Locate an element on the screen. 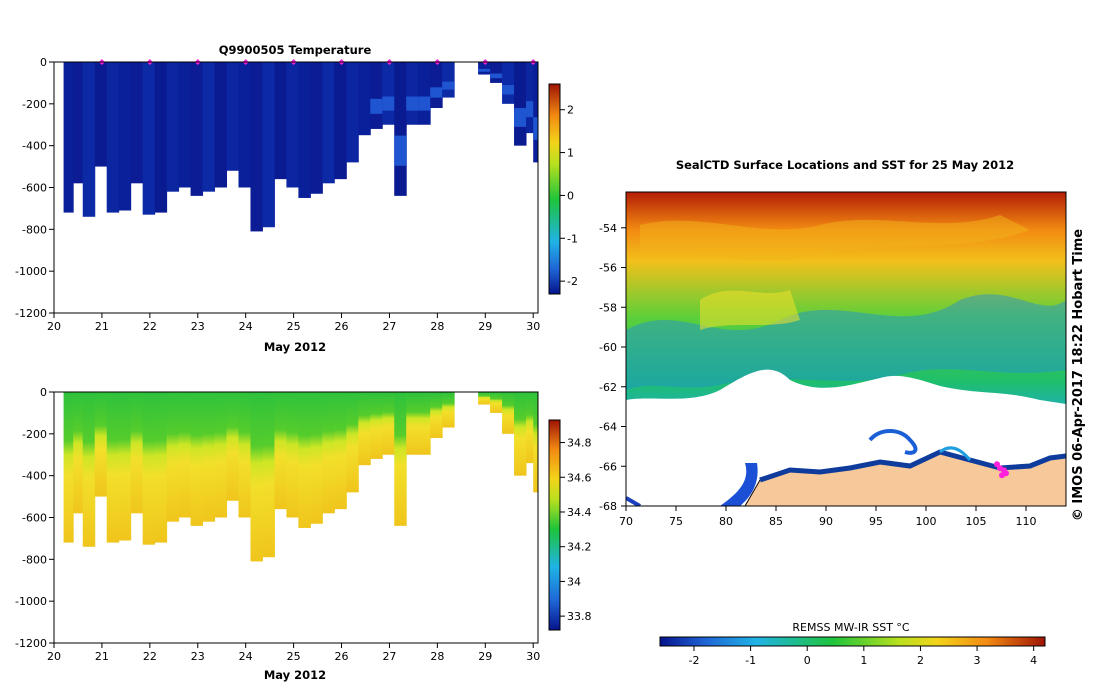 This screenshot has width=1099, height=700. salinity-xlabel: May 2012 is located at coordinates (295, 675).